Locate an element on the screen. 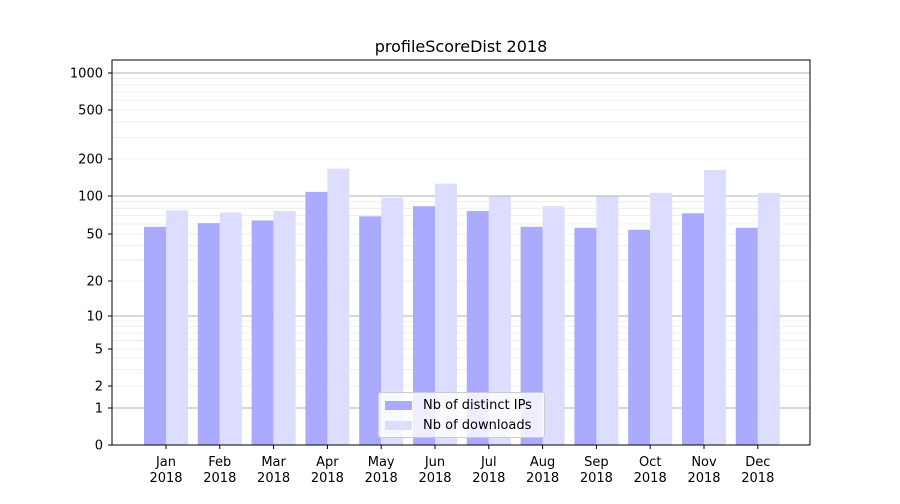  y-tick-label: 1 is located at coordinates (99, 409).